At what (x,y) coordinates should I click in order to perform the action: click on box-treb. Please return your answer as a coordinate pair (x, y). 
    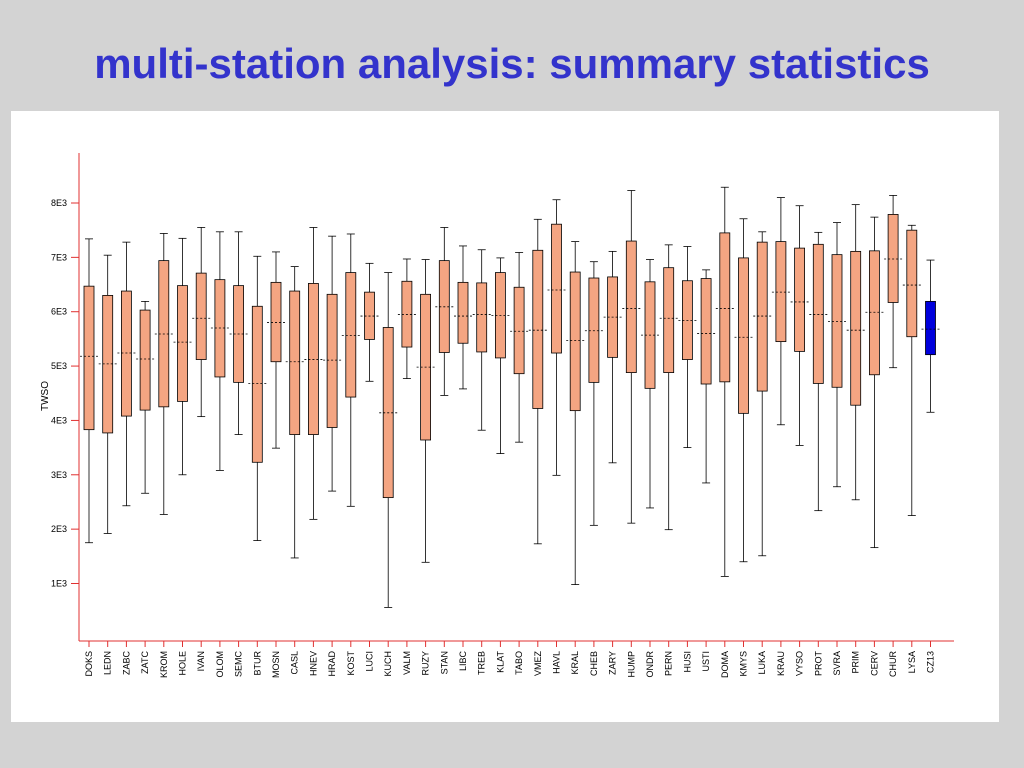
    Looking at the image, I should click on (481, 340).